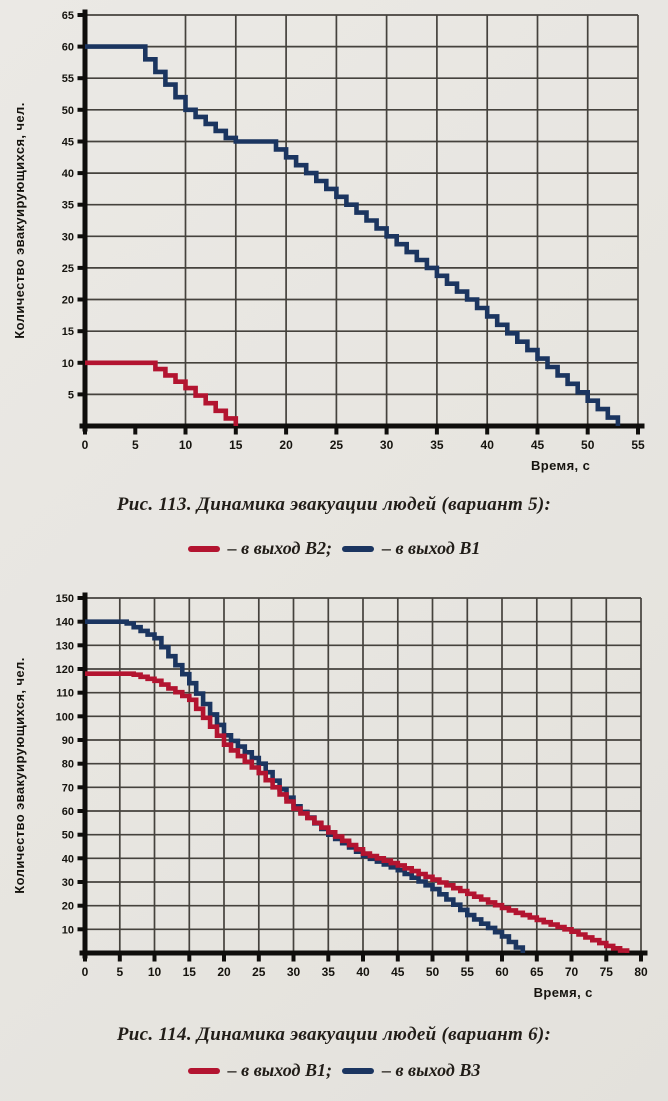  I want to click on y-tick-label: 20, so click(68, 301).